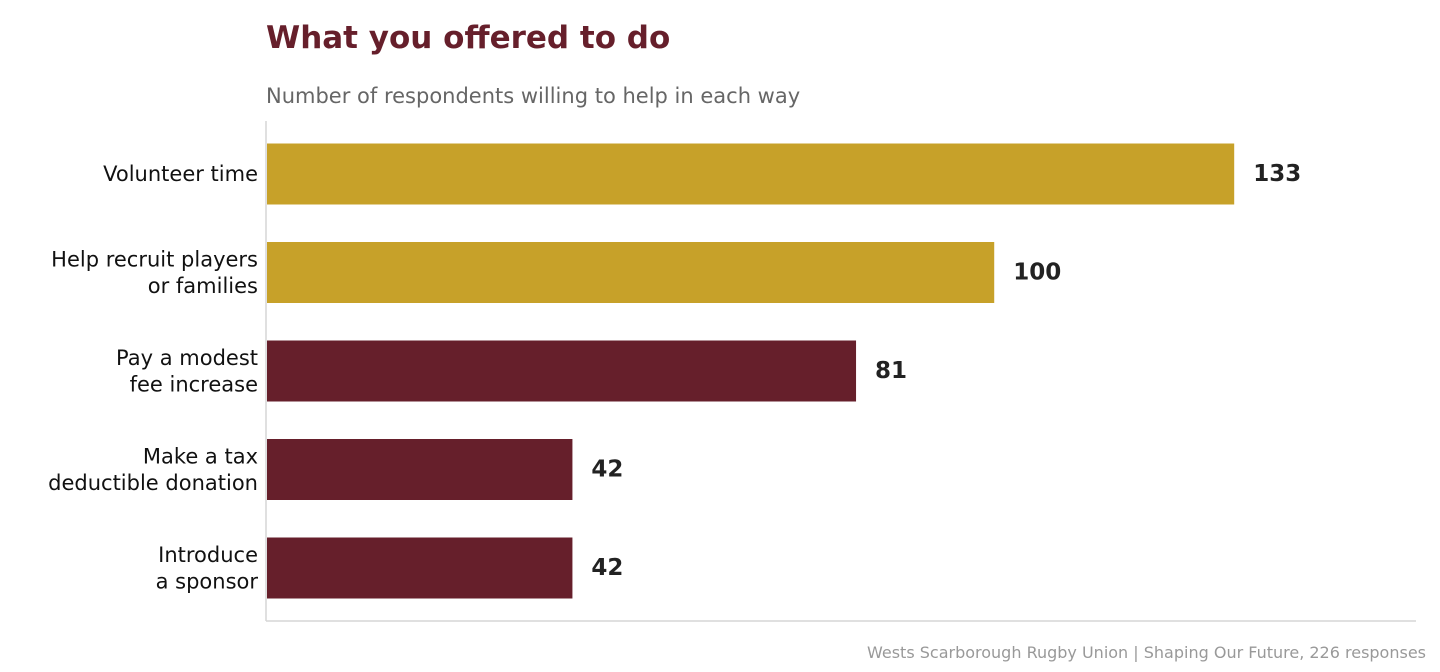 The image size is (1440, 672). Describe the element at coordinates (153, 483) in the screenshot. I see `category-label-line: deductible donation` at that location.